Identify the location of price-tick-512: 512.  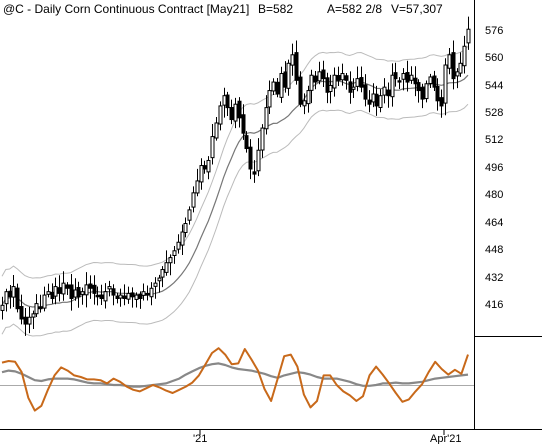
(494, 140).